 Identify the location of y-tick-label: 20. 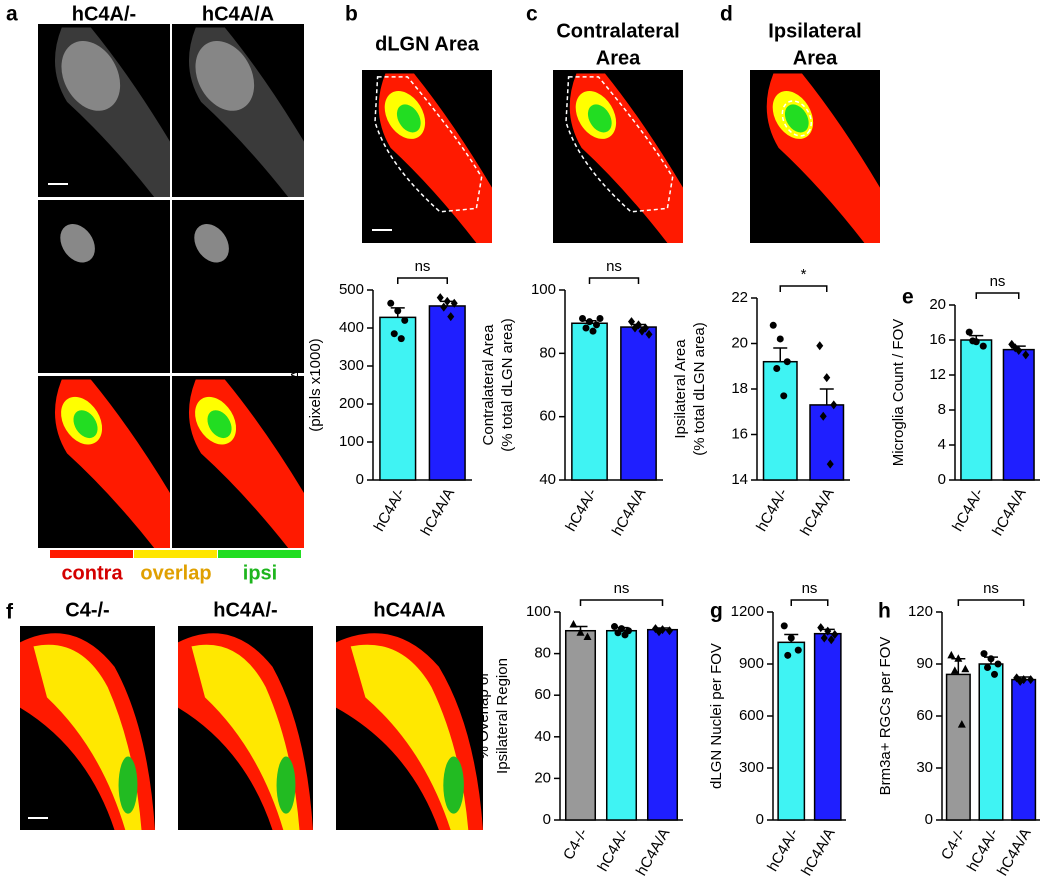
(739, 342).